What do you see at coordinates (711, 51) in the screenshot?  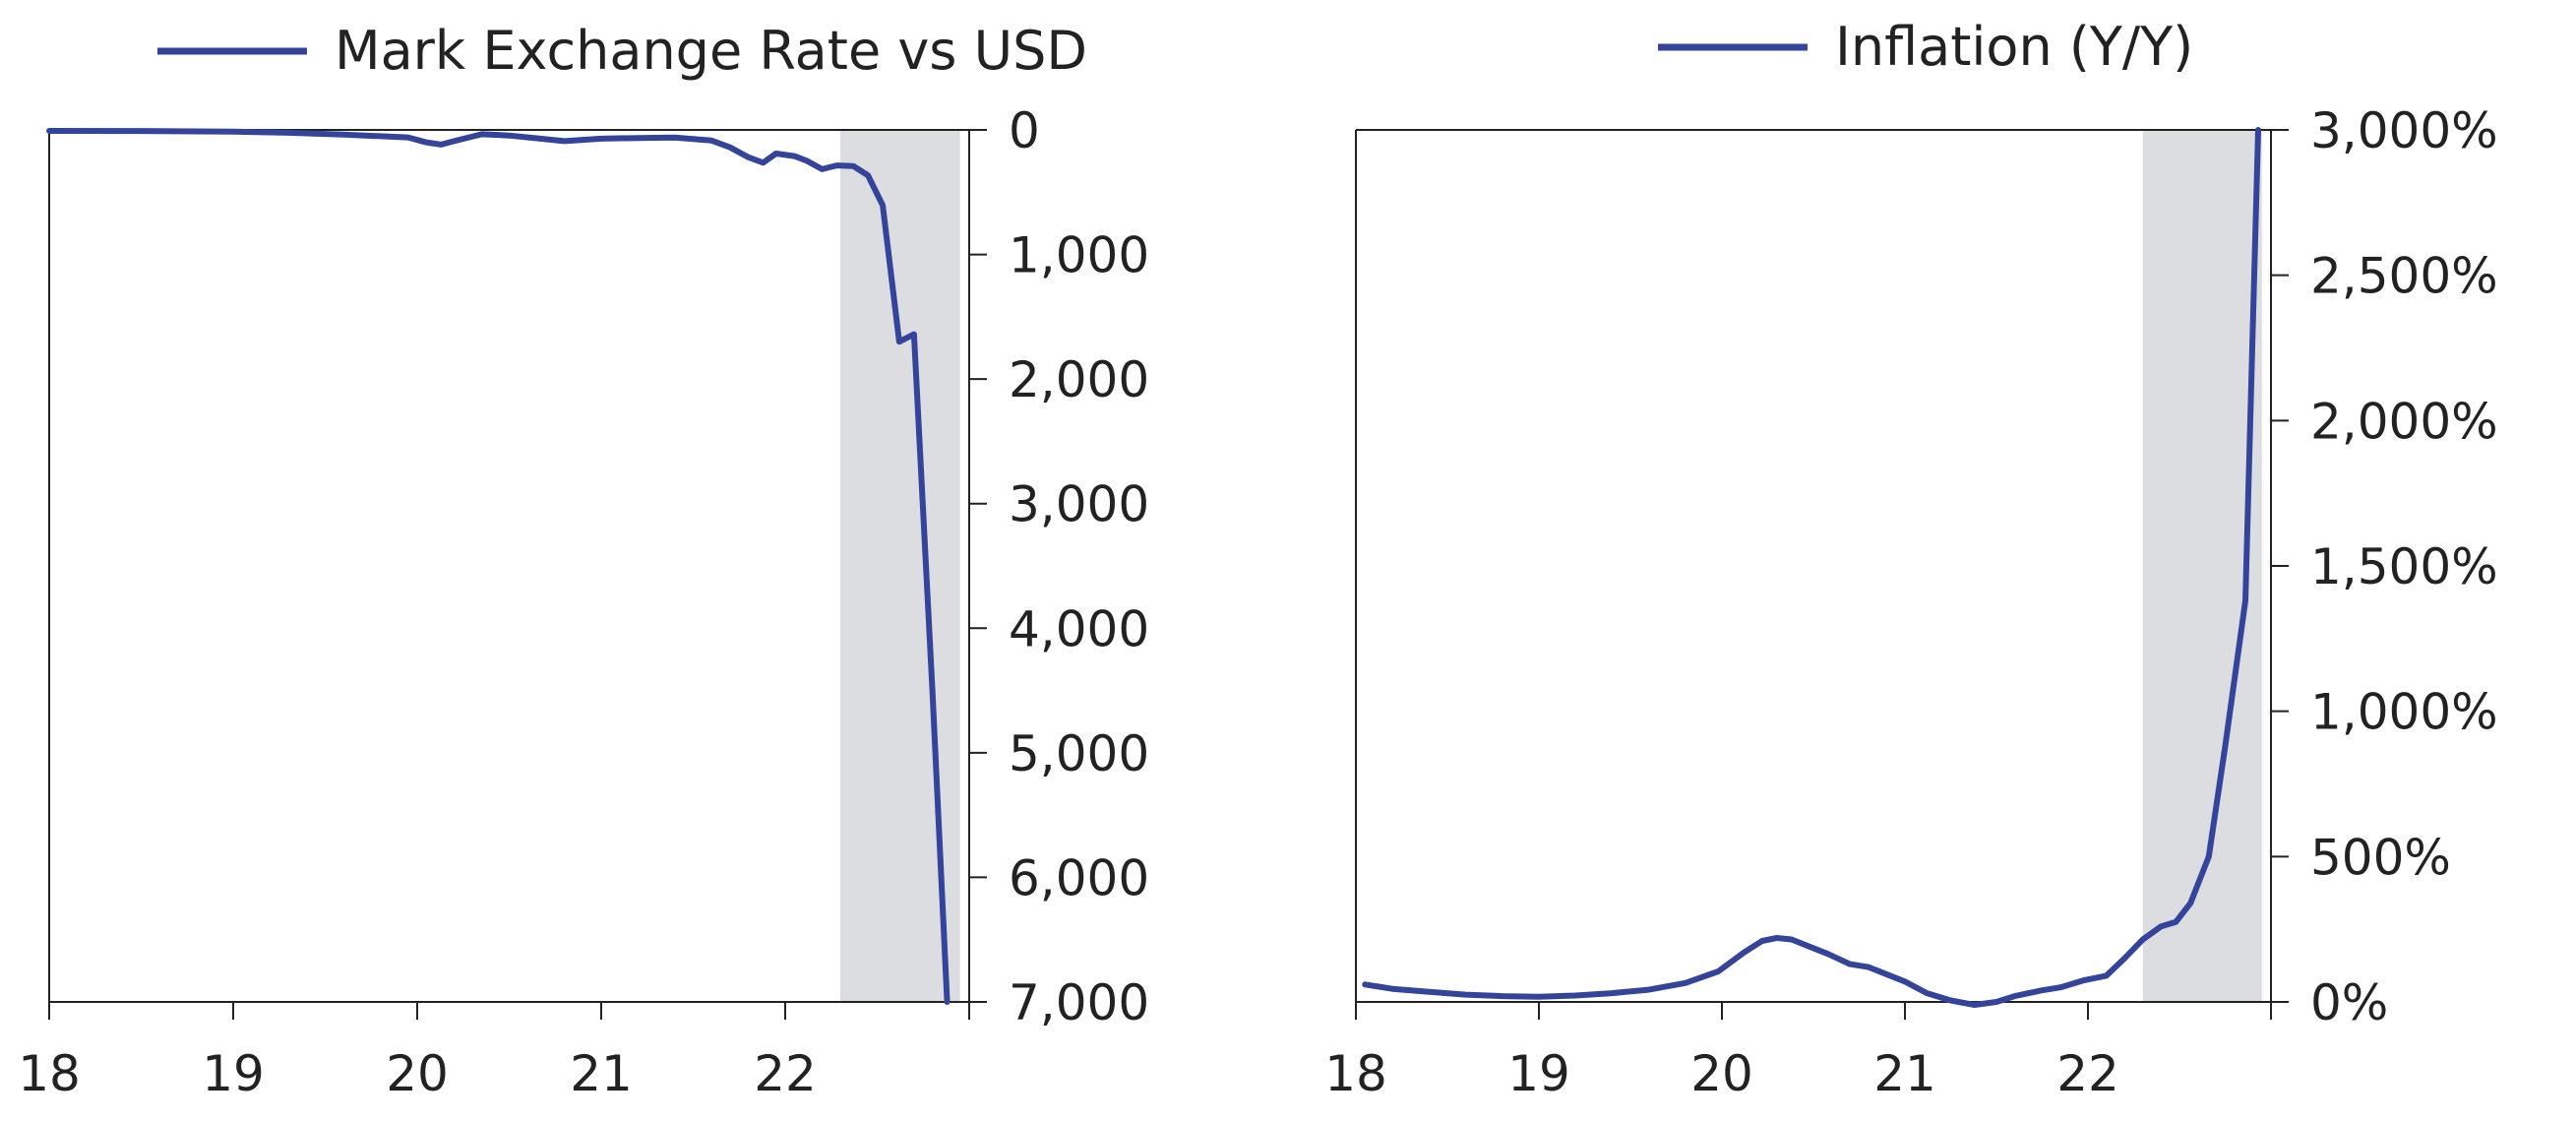 I see `legend-label: Mark Exchange Rate vs USD` at bounding box center [711, 51].